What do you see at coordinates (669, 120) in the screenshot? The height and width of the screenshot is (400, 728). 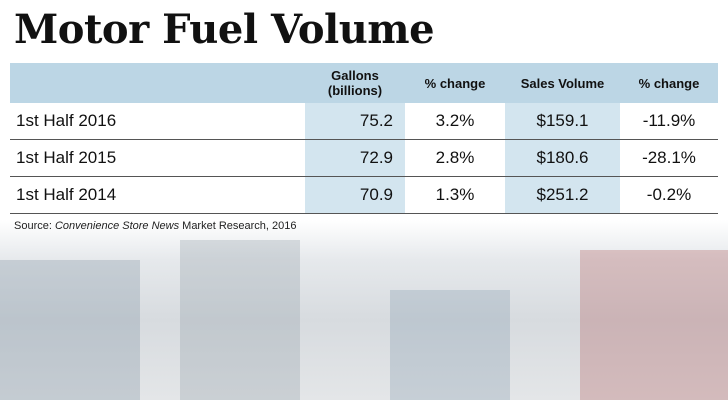 I see `table-cell: -11.9%` at bounding box center [669, 120].